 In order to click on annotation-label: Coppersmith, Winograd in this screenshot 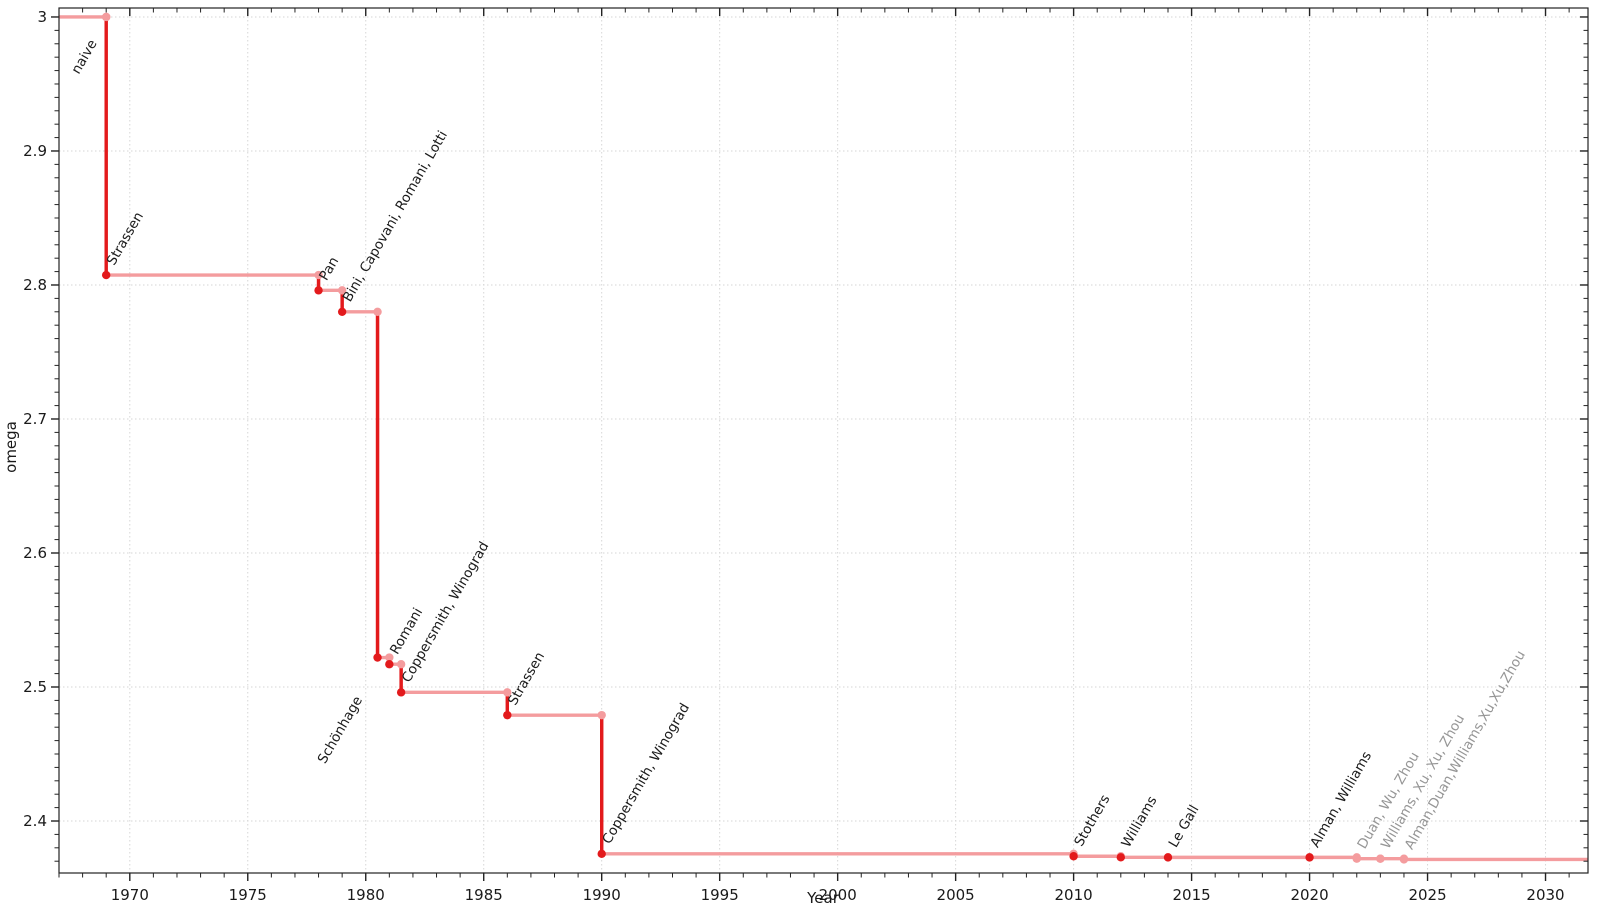, I will do `click(646, 774)`.